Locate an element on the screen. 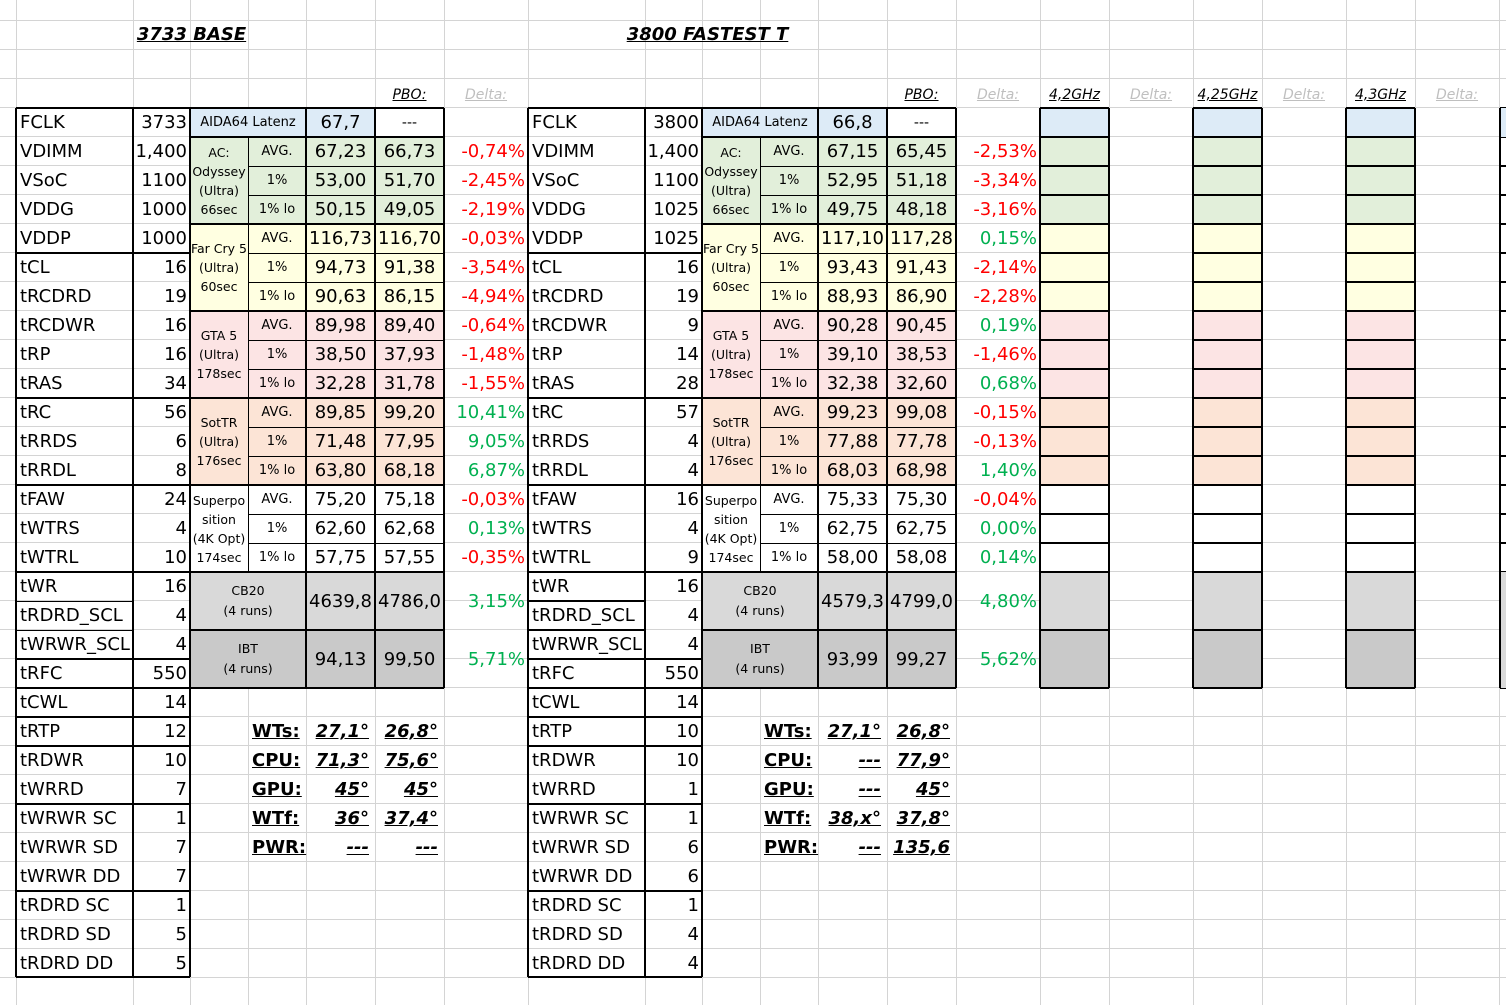 Image resolution: width=1506 pixels, height=1005 pixels. param-value-right: 28 is located at coordinates (687, 383).